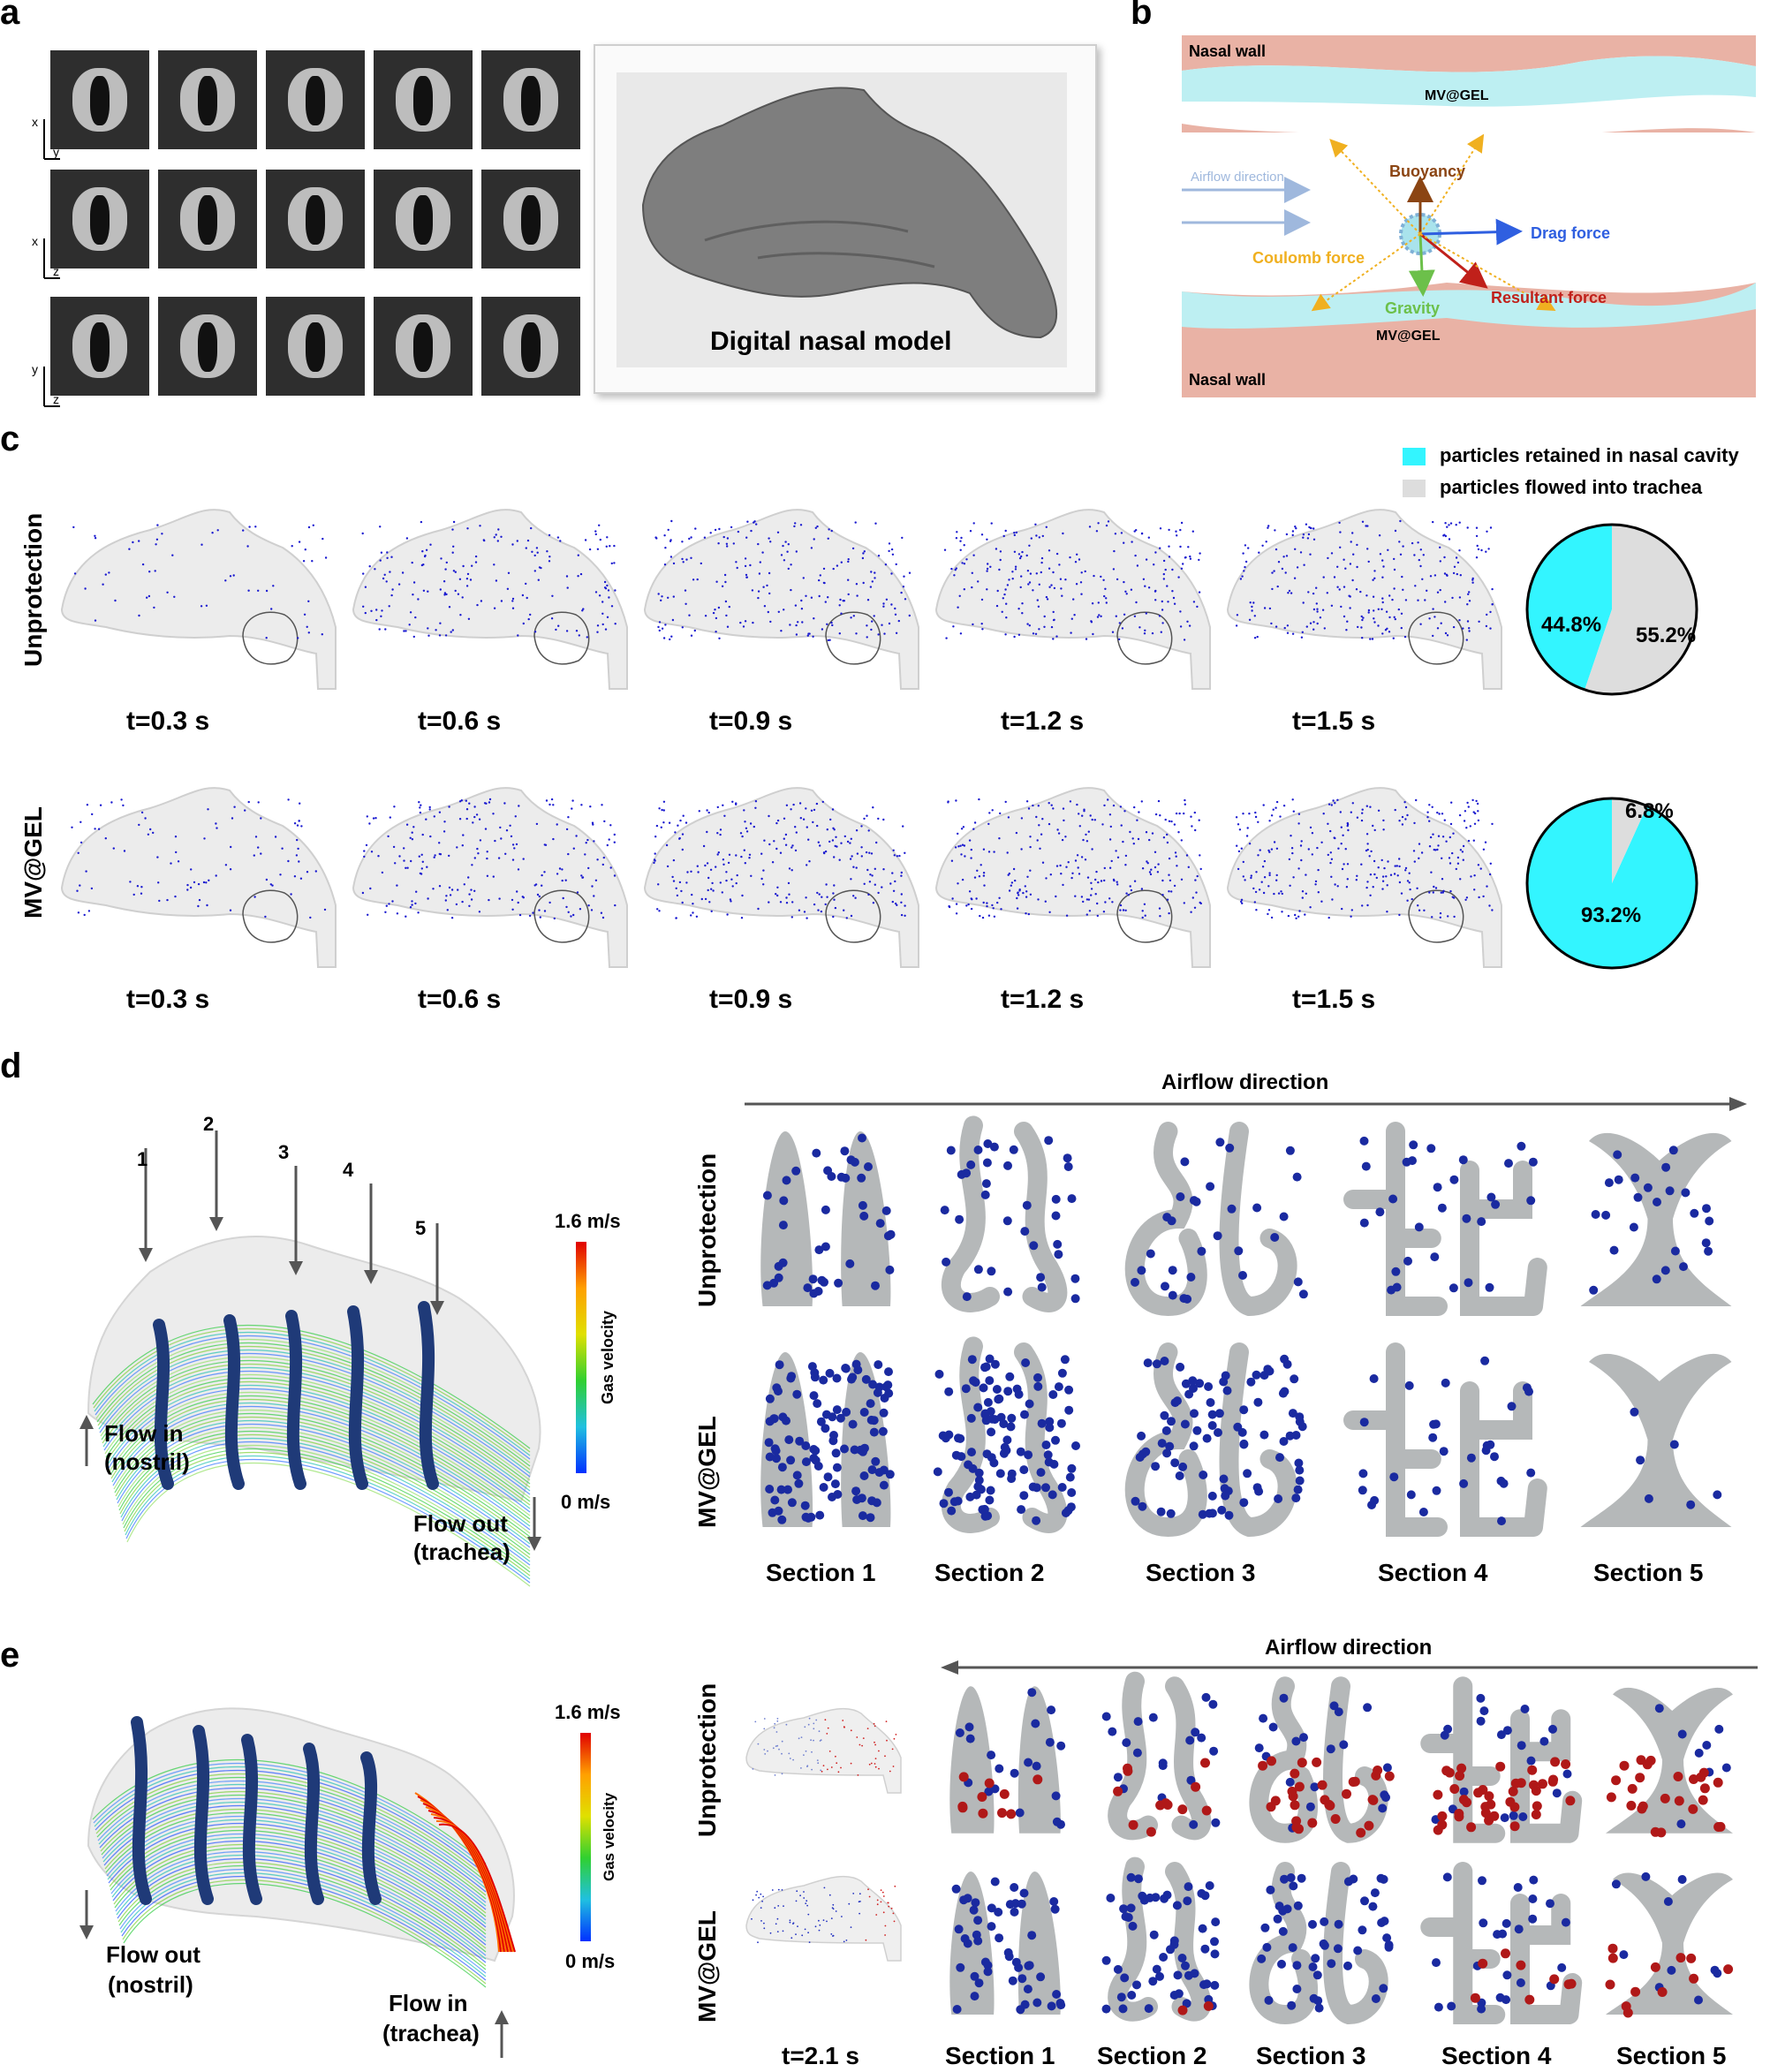 This screenshot has height=2072, width=1770. Describe the element at coordinates (1611, 915) in the screenshot. I see `pie-label-retained: 93.2%` at that location.